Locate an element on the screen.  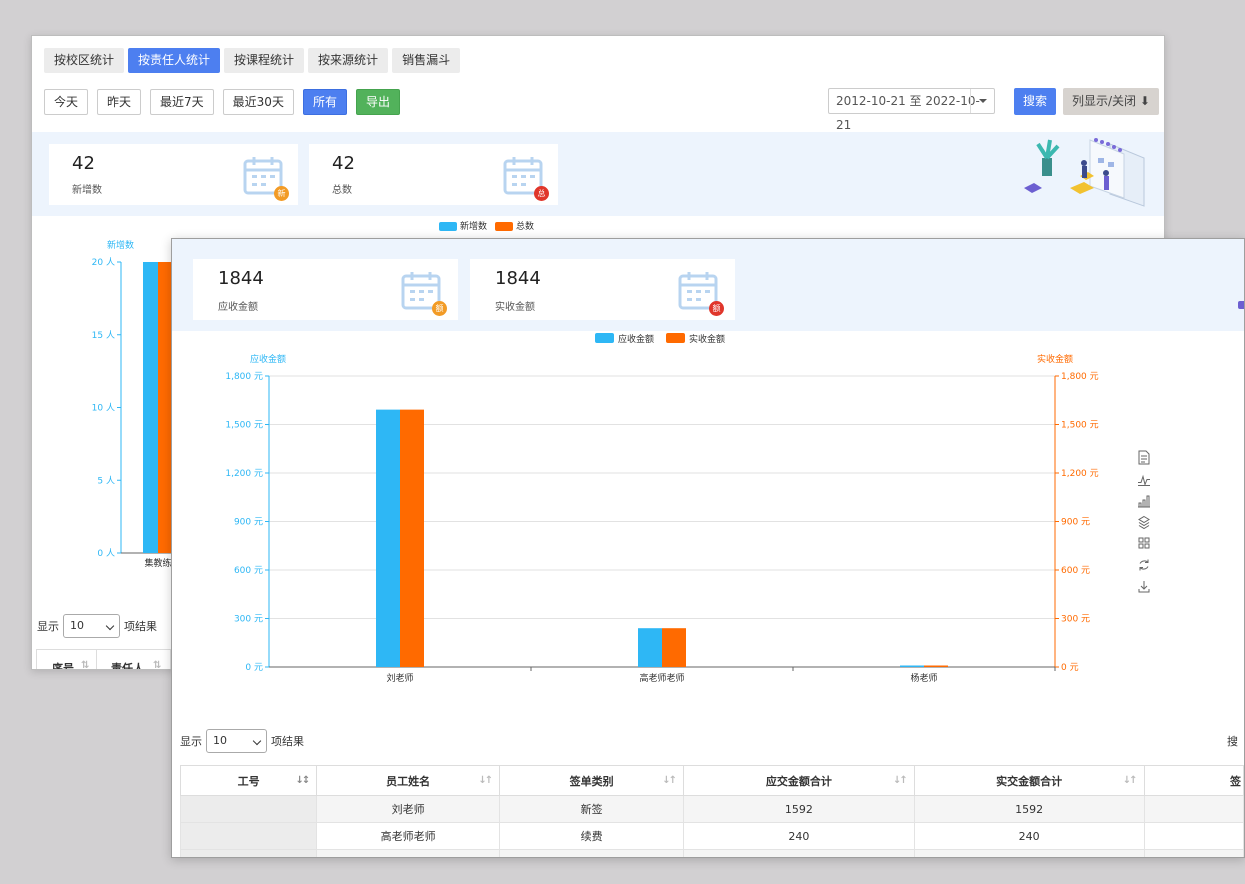
data-view-icon is located at coordinates (1144, 457).